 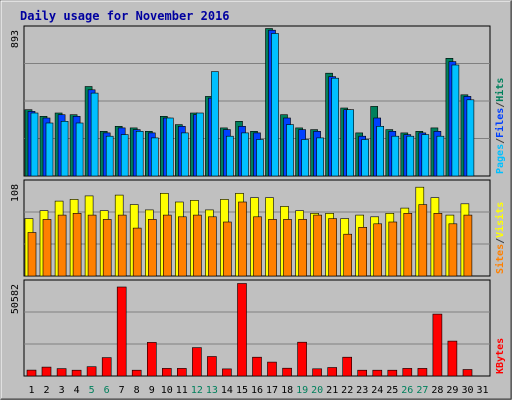 What do you see at coordinates (167, 390) in the screenshot?
I see `x-tick-label: 10` at bounding box center [167, 390].